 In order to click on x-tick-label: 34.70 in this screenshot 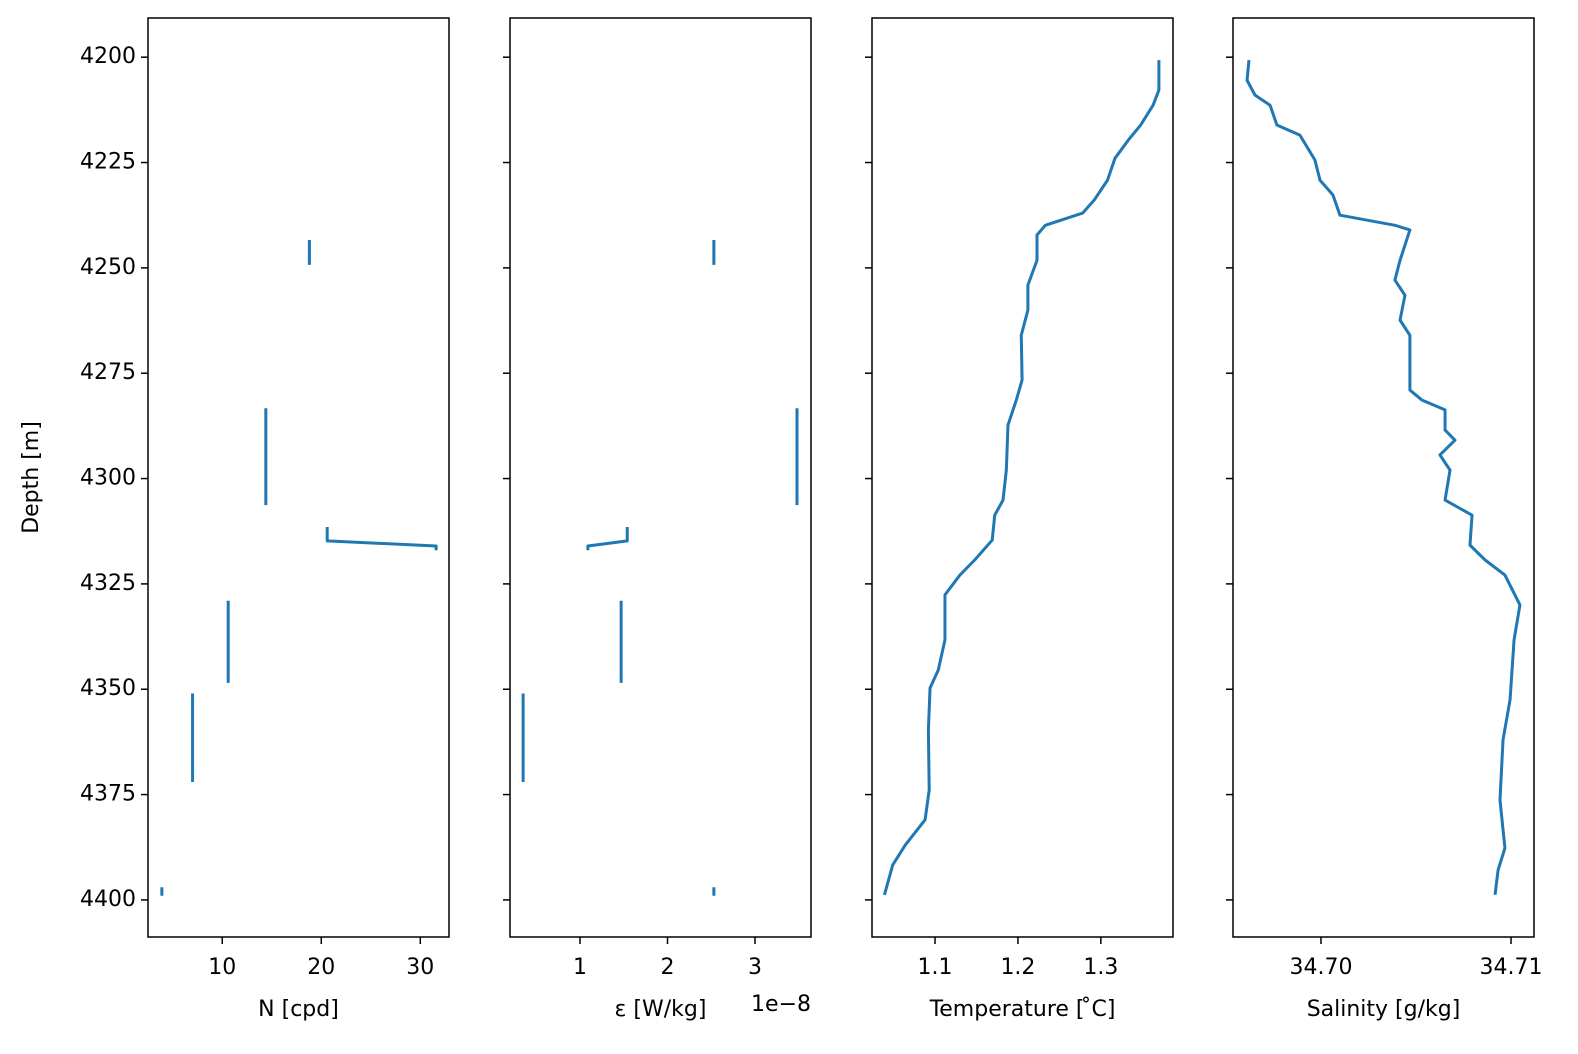, I will do `click(1320, 967)`.